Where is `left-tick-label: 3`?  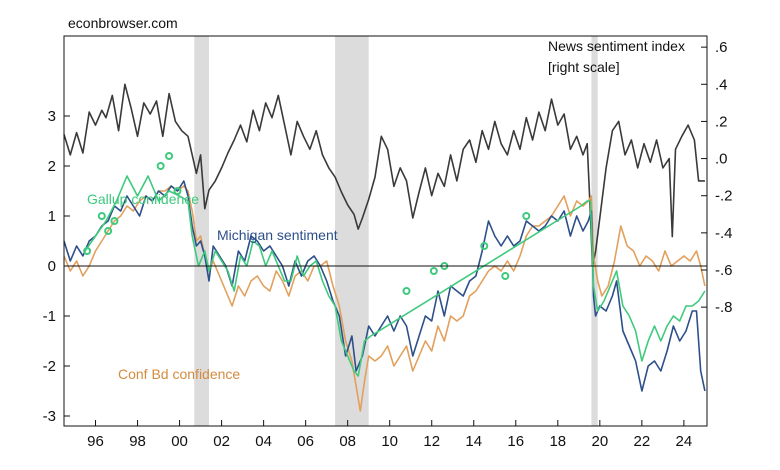 left-tick-label: 3 is located at coordinates (52, 116).